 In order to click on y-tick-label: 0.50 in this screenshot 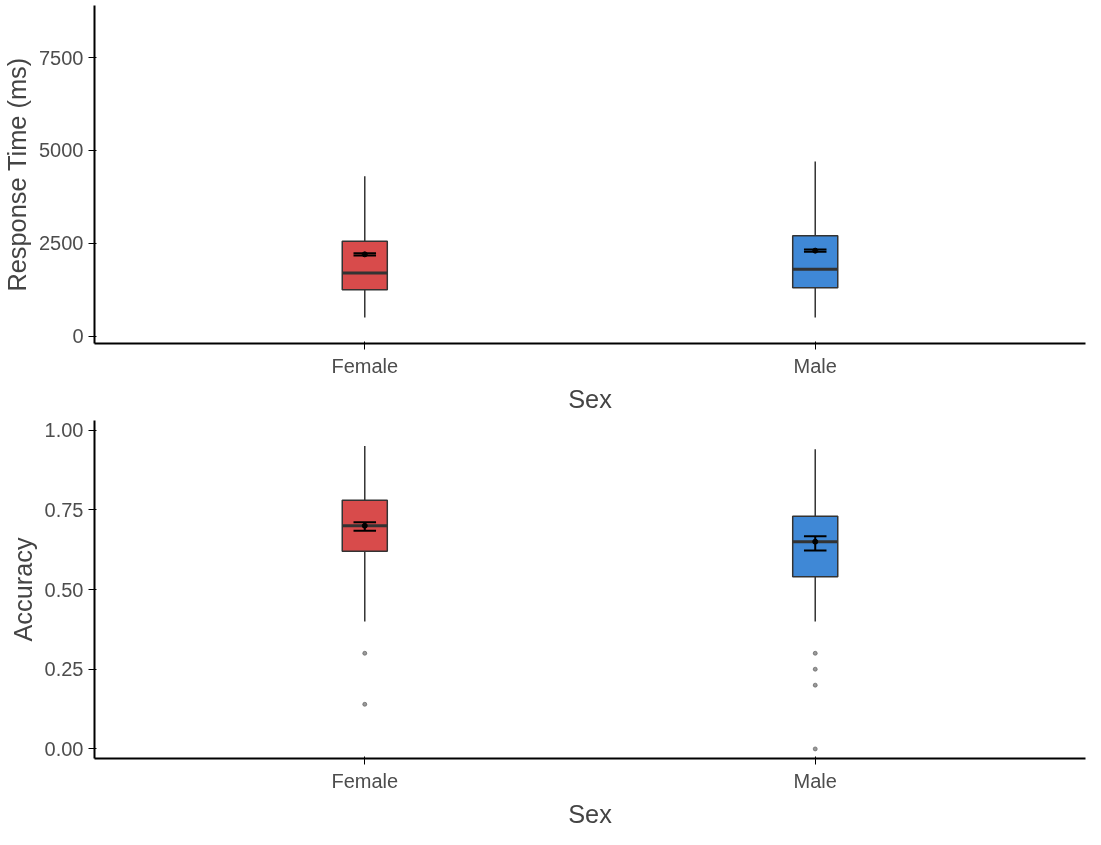, I will do `click(64, 589)`.